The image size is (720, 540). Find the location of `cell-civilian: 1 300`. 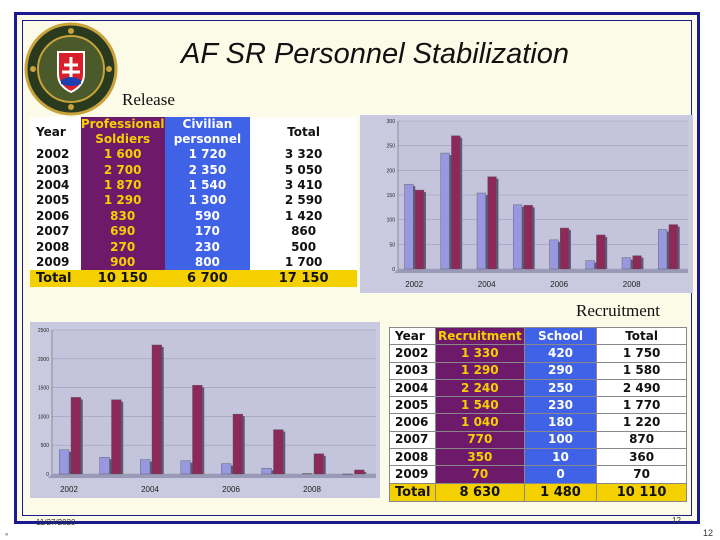

cell-civilian: 1 300 is located at coordinates (207, 201).